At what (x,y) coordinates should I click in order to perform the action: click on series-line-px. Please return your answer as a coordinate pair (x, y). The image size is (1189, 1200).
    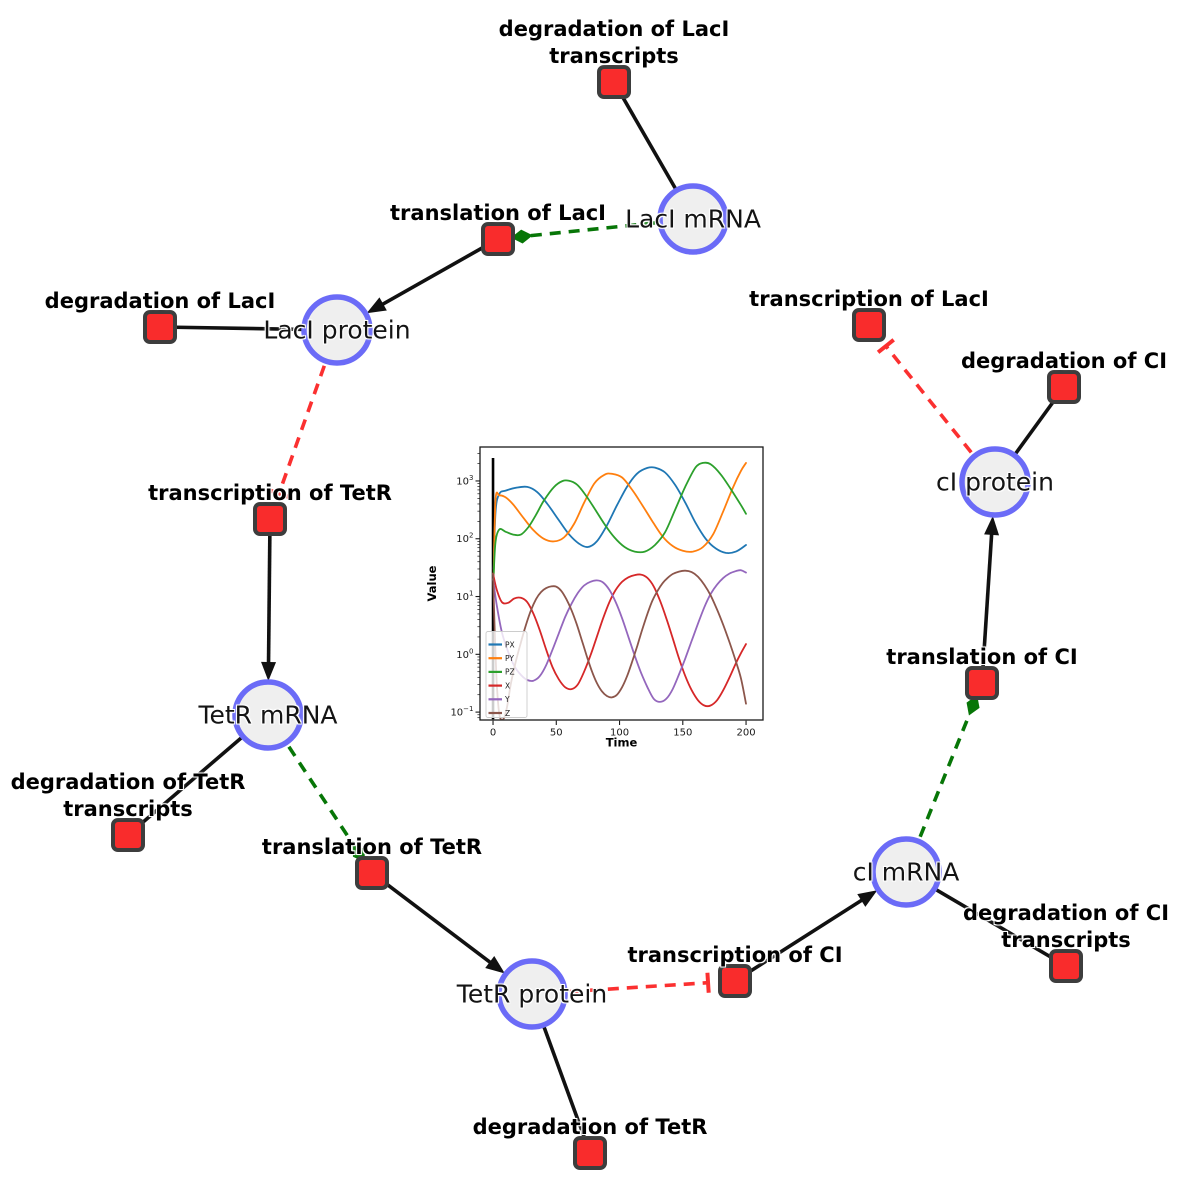
    Looking at the image, I should click on (619, 518).